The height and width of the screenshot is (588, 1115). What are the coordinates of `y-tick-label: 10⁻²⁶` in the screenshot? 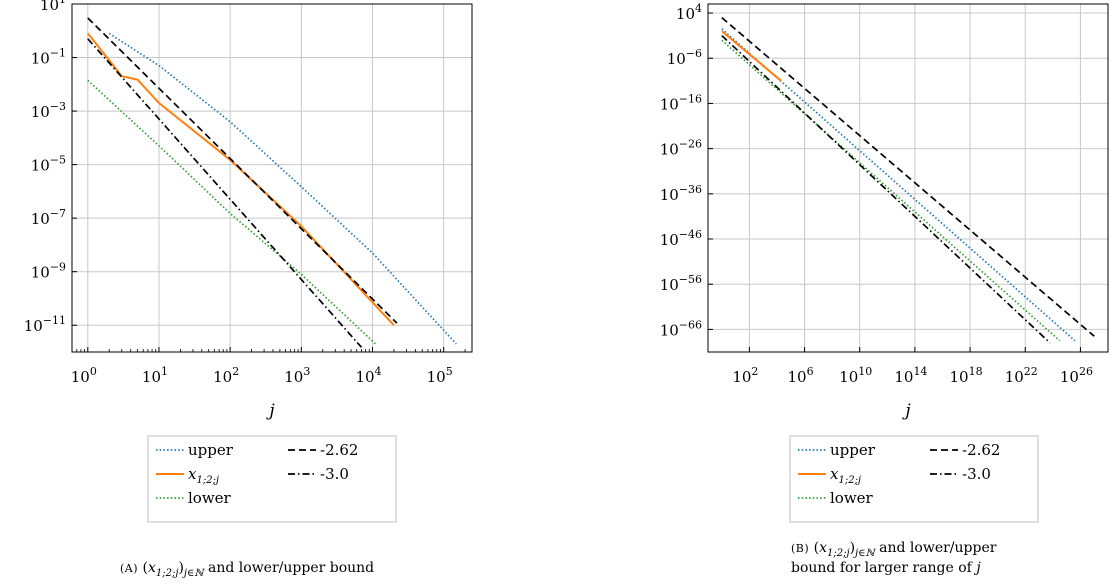 It's located at (681, 148).